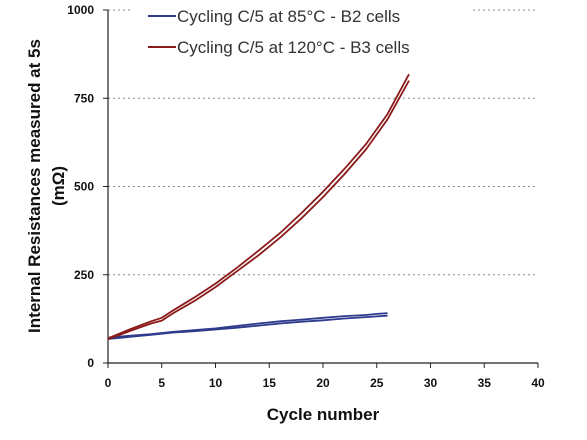 This screenshot has width=587, height=440. What do you see at coordinates (538, 383) in the screenshot?
I see `x-tick-label: 40` at bounding box center [538, 383].